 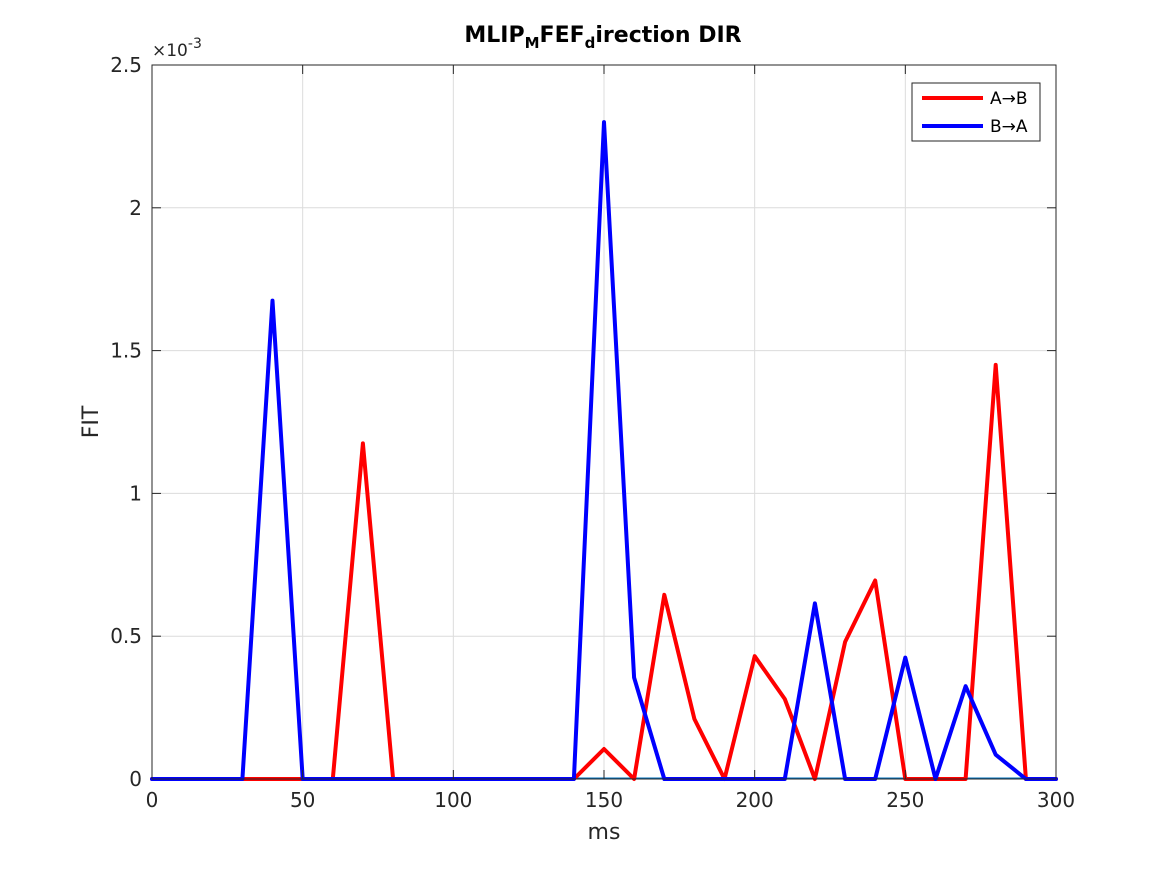 I want to click on legend-box, so click(x=976, y=112).